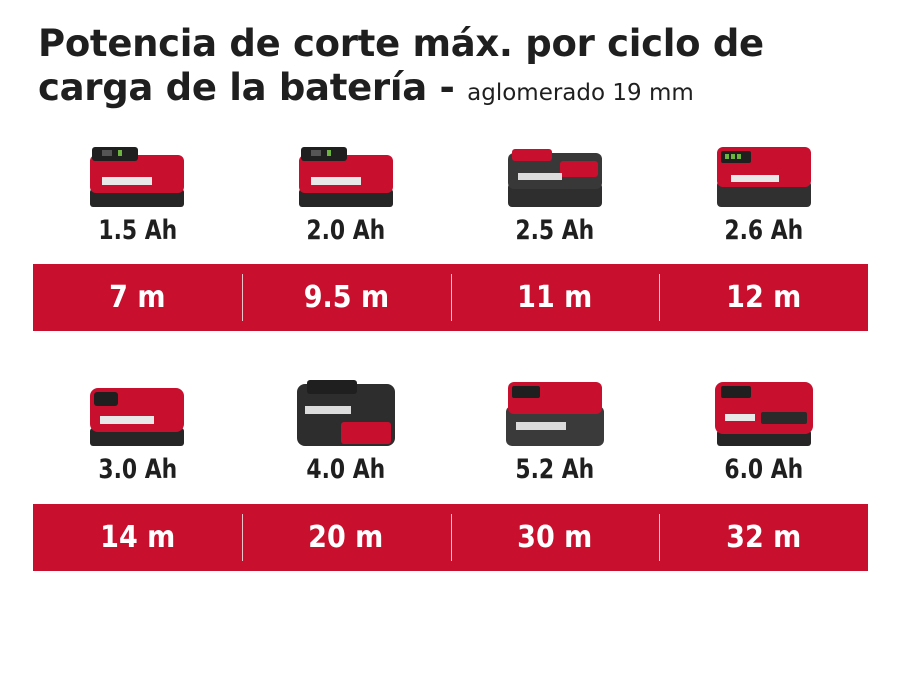  I want to click on cut-length-value: 20 m, so click(346, 537).